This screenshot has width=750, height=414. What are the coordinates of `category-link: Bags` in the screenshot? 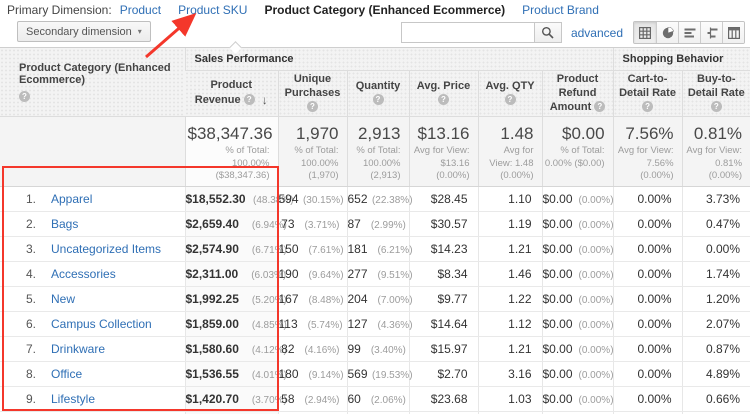 It's located at (65, 224).